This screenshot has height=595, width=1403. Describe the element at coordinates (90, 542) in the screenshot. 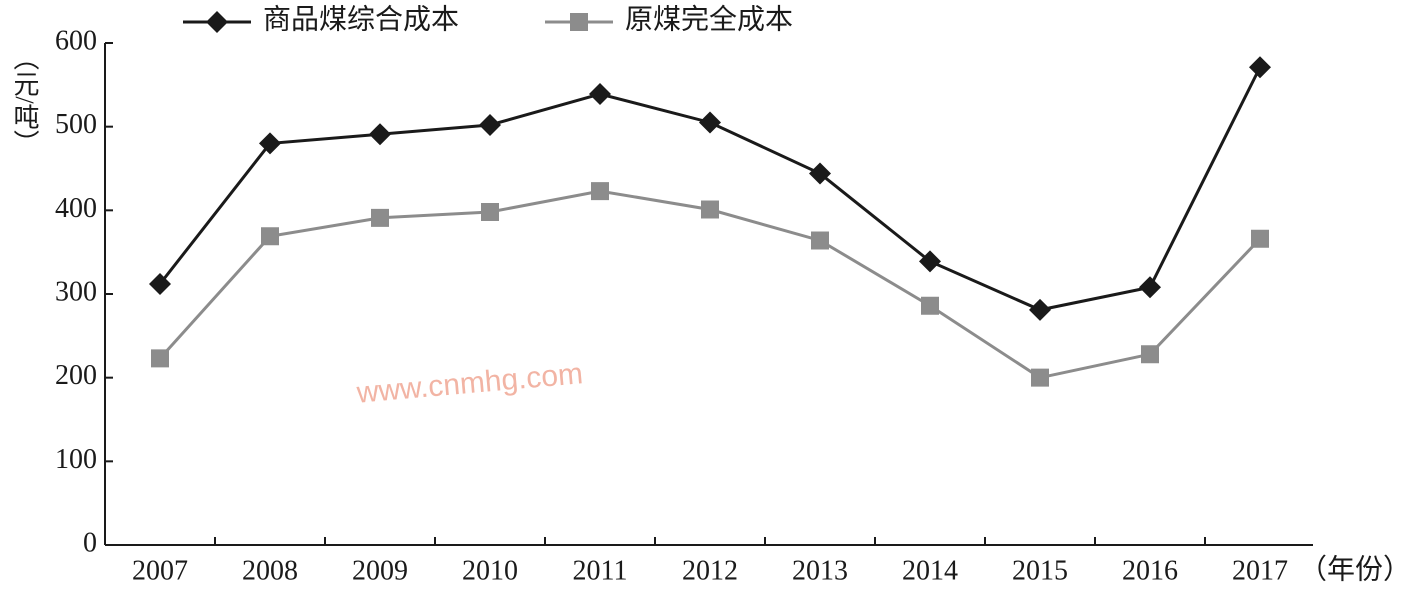

I see `y-tick-label: 0` at that location.